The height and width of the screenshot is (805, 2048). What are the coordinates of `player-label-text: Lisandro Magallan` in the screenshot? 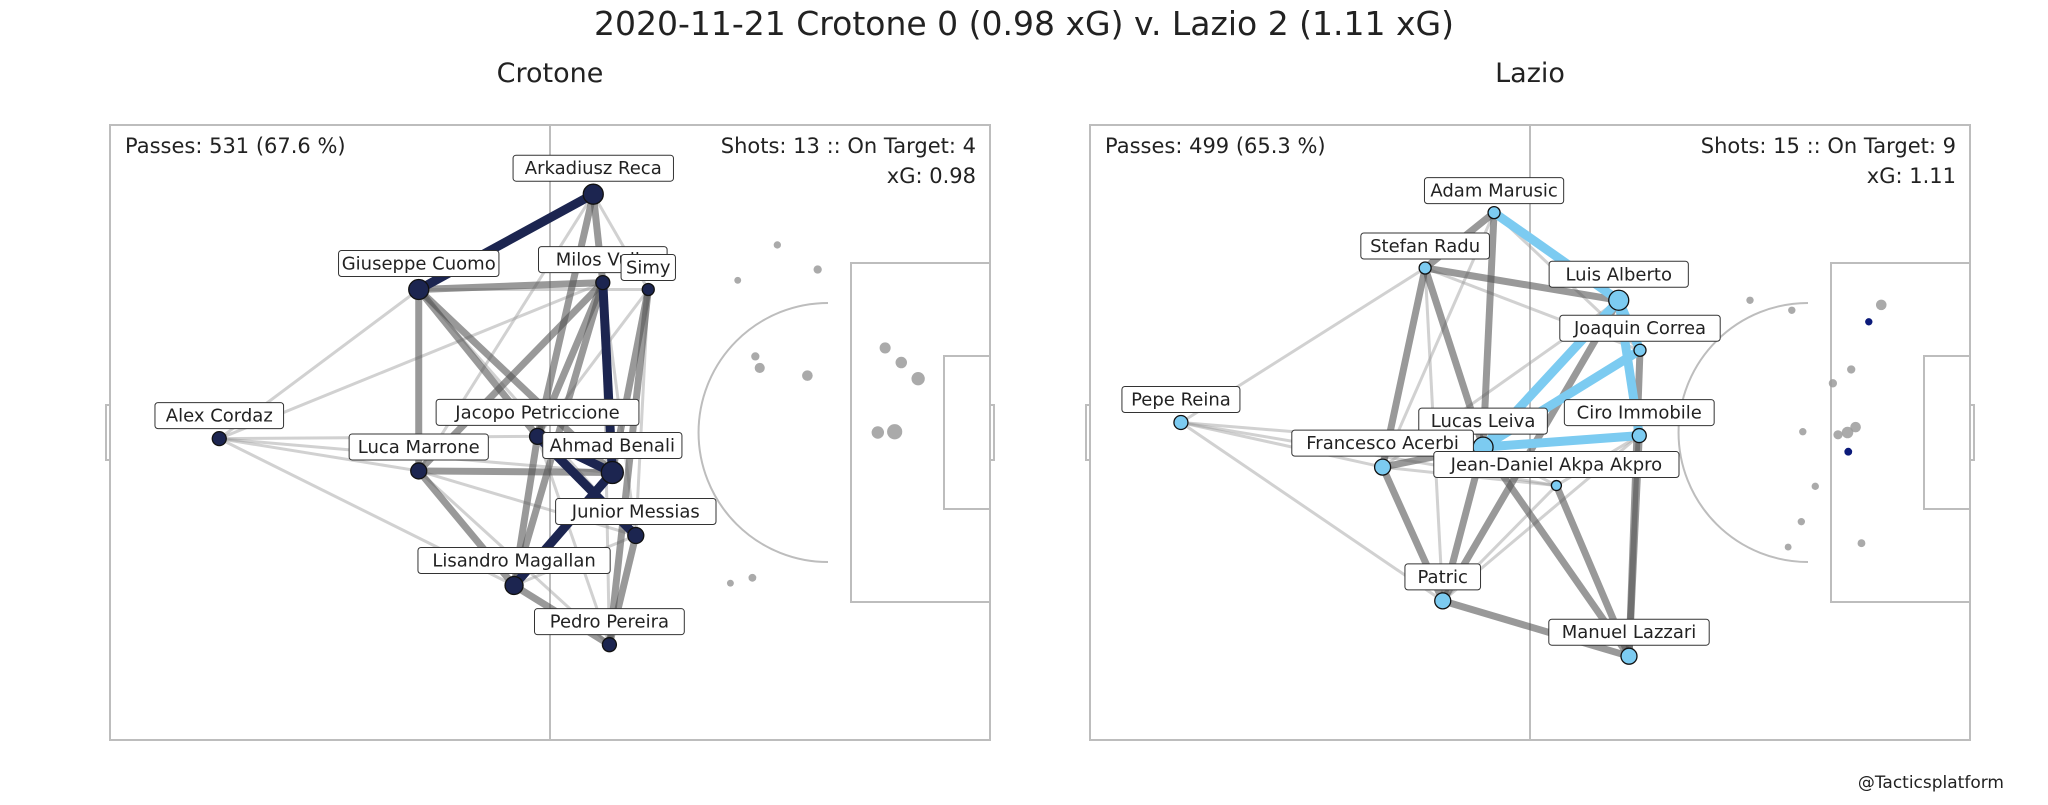 It's located at (513, 560).